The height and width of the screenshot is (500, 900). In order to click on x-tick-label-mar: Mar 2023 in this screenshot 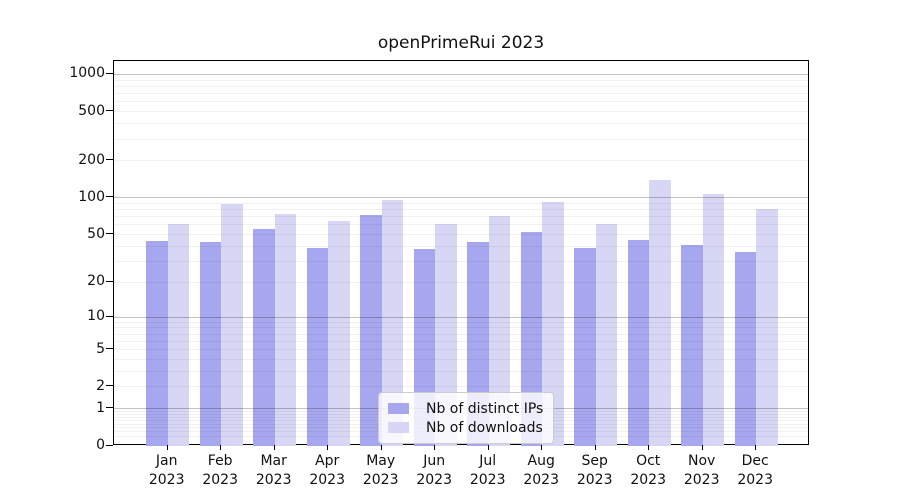, I will do `click(273, 470)`.